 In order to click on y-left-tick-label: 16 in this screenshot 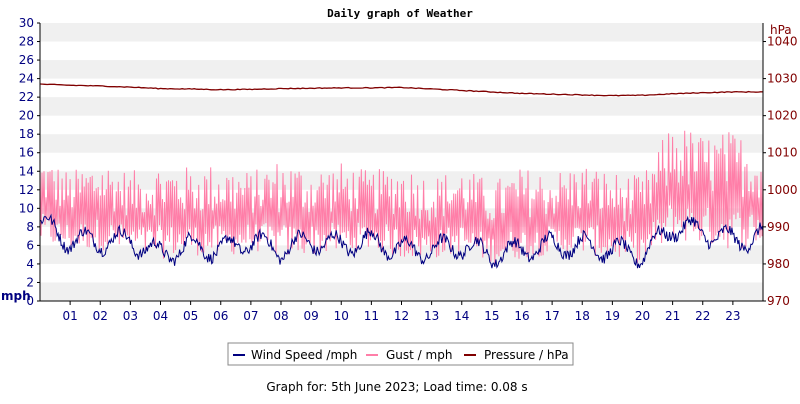, I will do `click(26, 153)`.